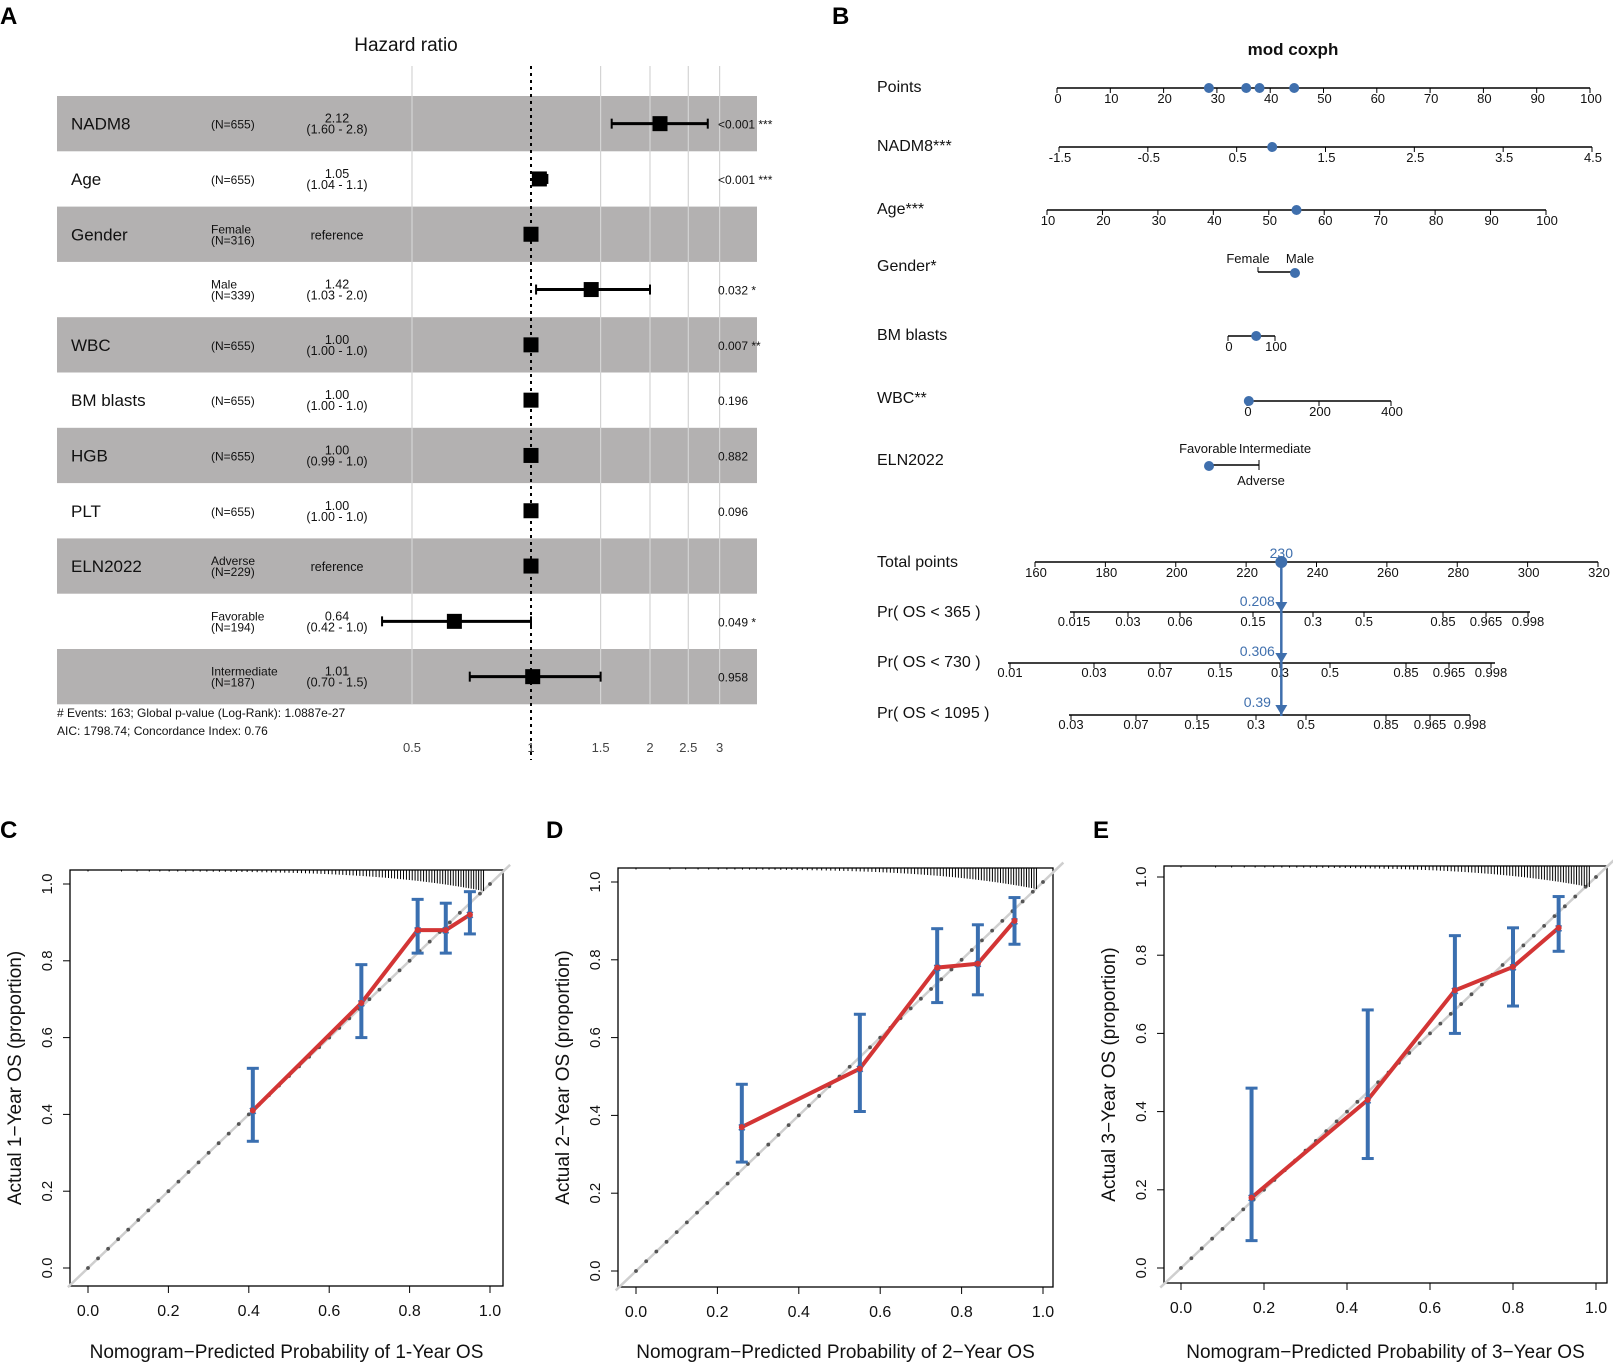  Describe the element at coordinates (1257, 651) in the screenshot. I see `nomogram-prob-value: 0.306` at that location.